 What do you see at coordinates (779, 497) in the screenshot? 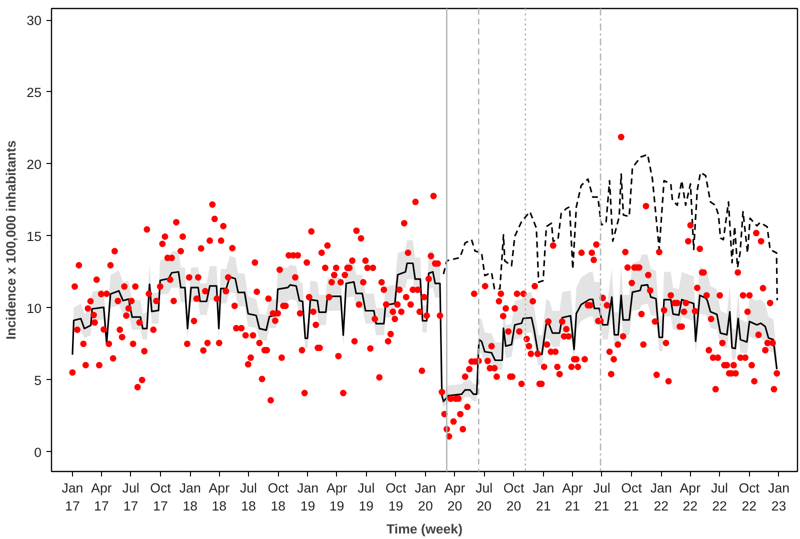
I see `x-tick-label: Jan 23` at bounding box center [779, 497].